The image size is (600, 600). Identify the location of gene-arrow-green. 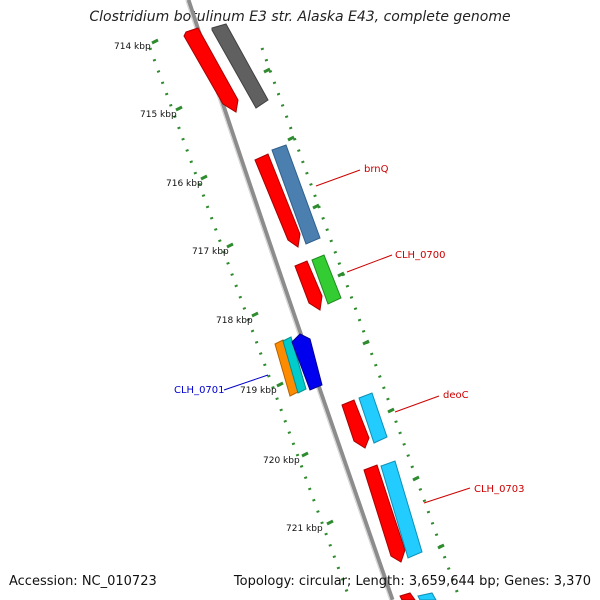
(326, 279).